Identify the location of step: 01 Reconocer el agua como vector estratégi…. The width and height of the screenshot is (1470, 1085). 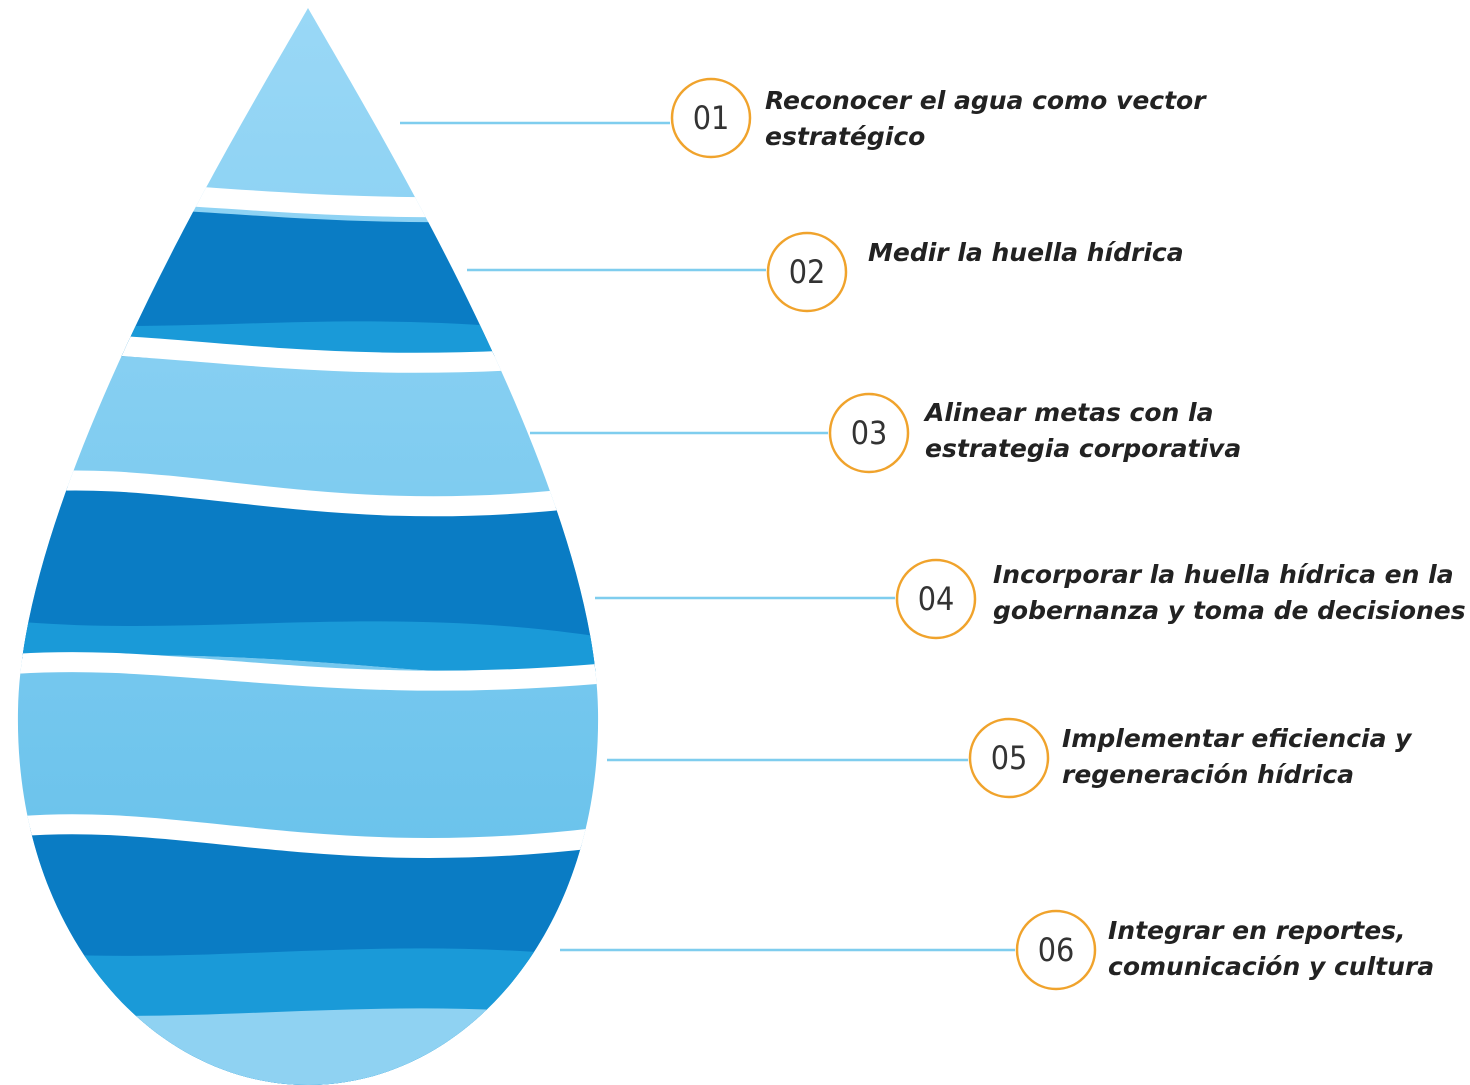
(803, 118).